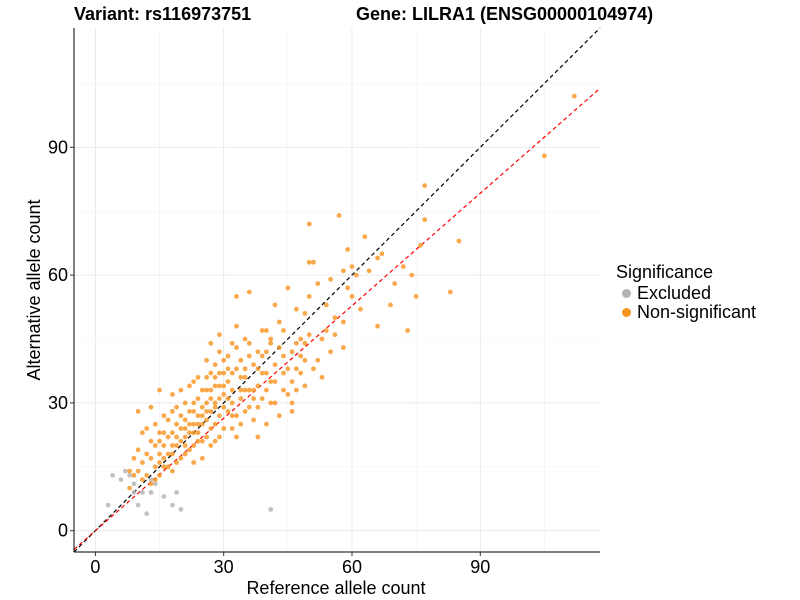 The height and width of the screenshot is (600, 800). What do you see at coordinates (58, 147) in the screenshot?
I see `y-tick-label: 90` at bounding box center [58, 147].